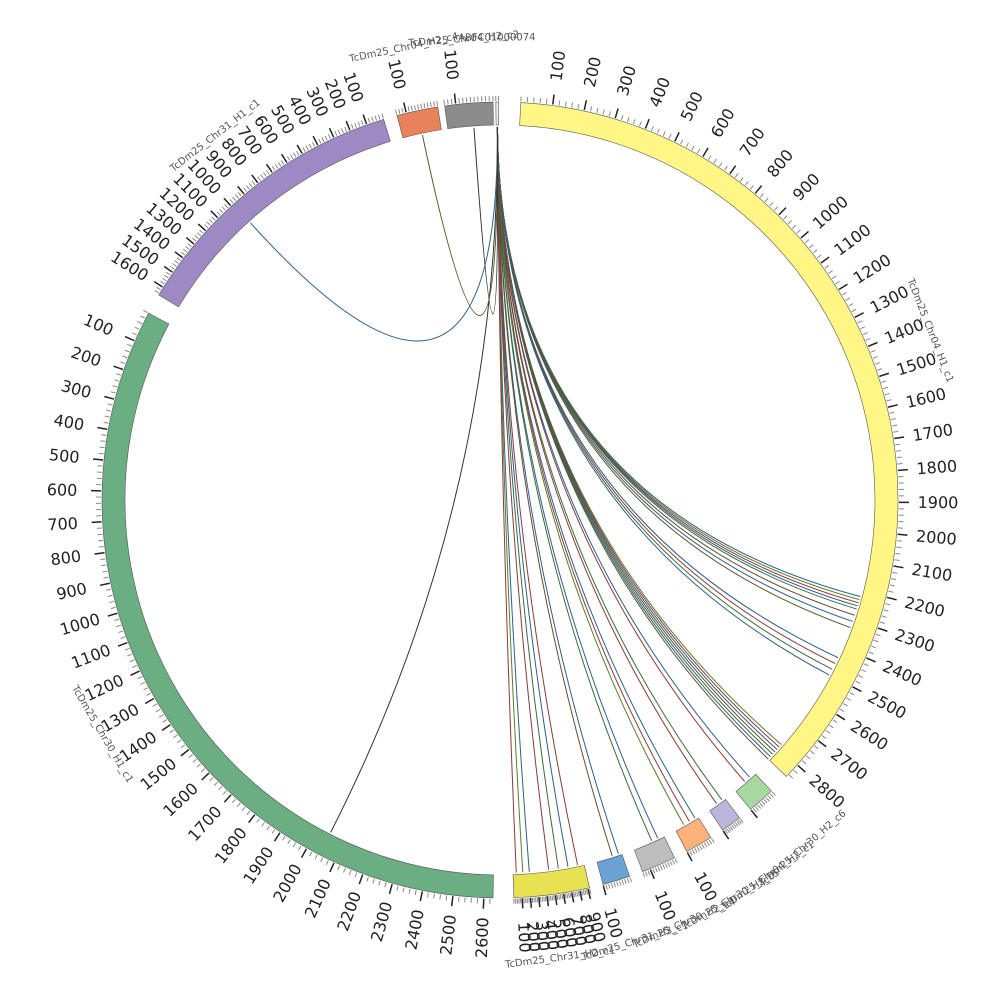 Image resolution: width=1000 pixels, height=1000 pixels. Describe the element at coordinates (932, 432) in the screenshot. I see `tick-label: 1700` at that location.